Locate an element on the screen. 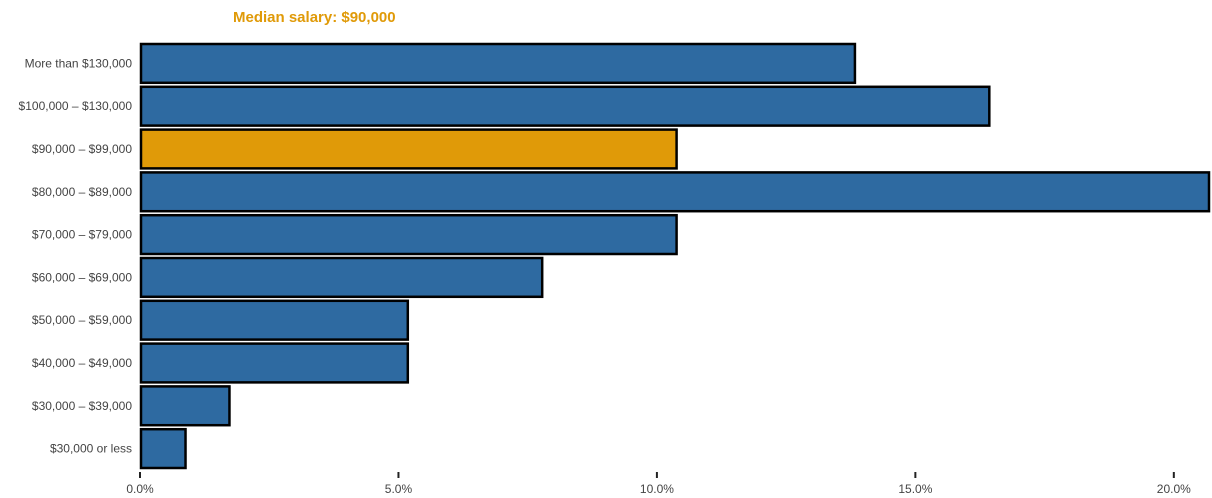 The width and height of the screenshot is (1212, 498). x-axis: 0.0% 5.0% 10.0% 15.0% 20.0% is located at coordinates (658, 484).